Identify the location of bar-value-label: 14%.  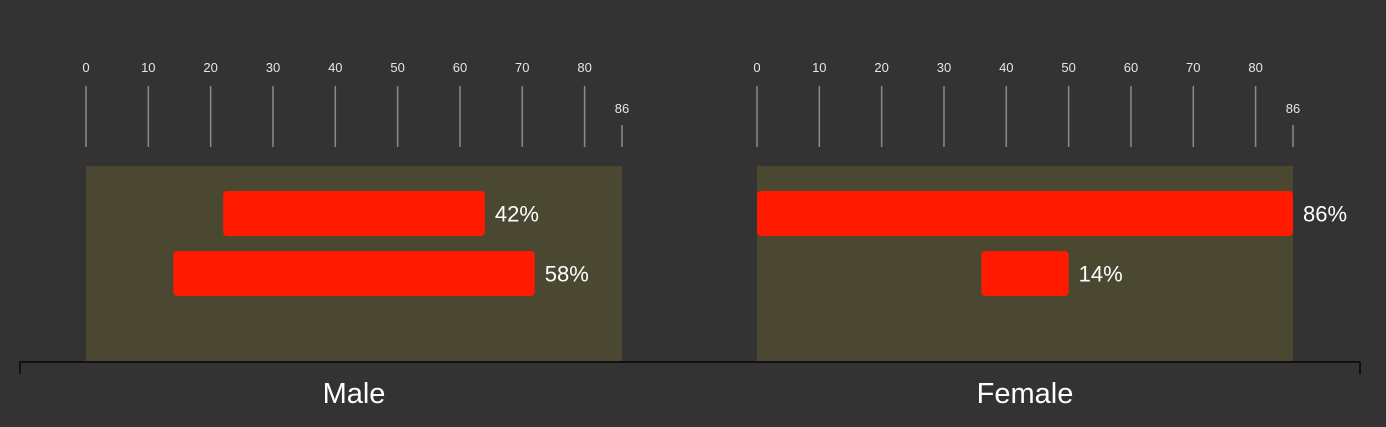
(1101, 274).